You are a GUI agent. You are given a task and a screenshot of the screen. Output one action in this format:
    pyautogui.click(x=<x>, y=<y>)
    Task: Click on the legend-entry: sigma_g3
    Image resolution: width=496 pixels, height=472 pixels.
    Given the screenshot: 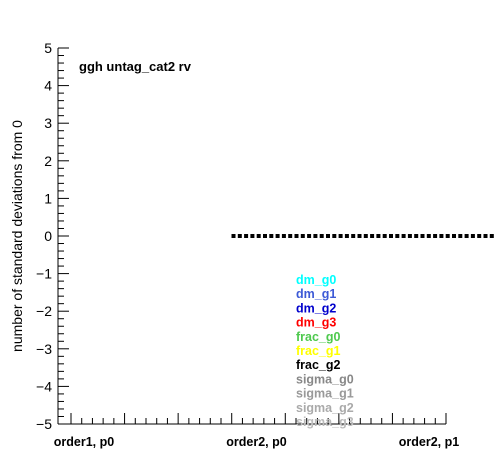 What is the action you would take?
    pyautogui.click(x=325, y=422)
    